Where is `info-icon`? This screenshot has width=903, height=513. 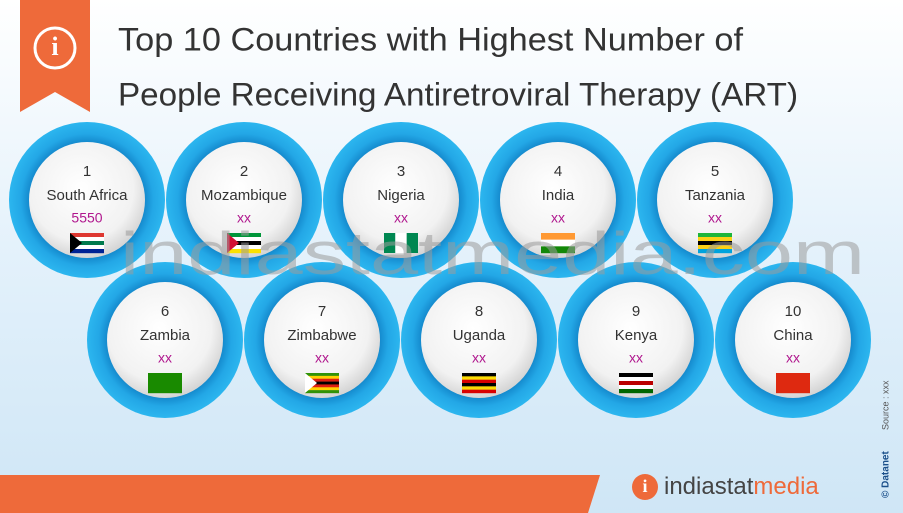
info-icon is located at coordinates (55, 48).